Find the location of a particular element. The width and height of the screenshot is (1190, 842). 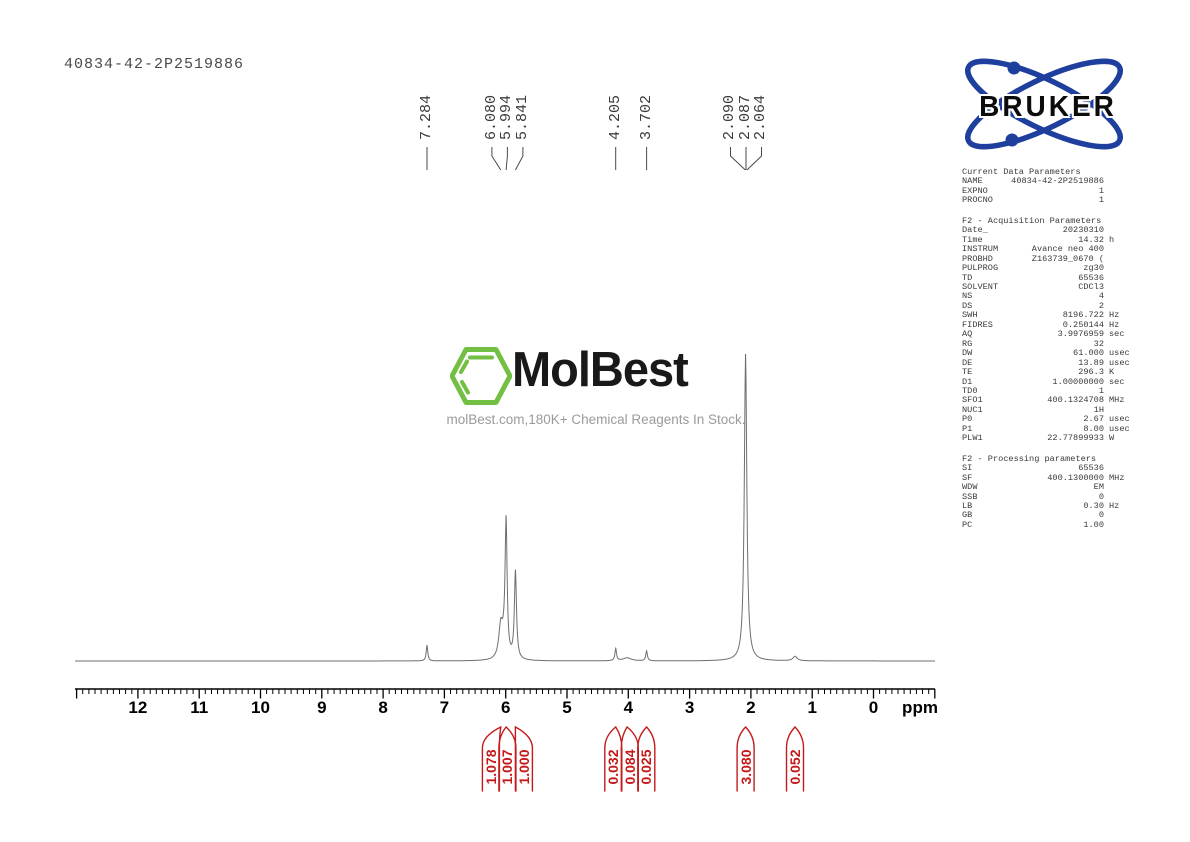

parameter-key: GB is located at coordinates (967, 515).